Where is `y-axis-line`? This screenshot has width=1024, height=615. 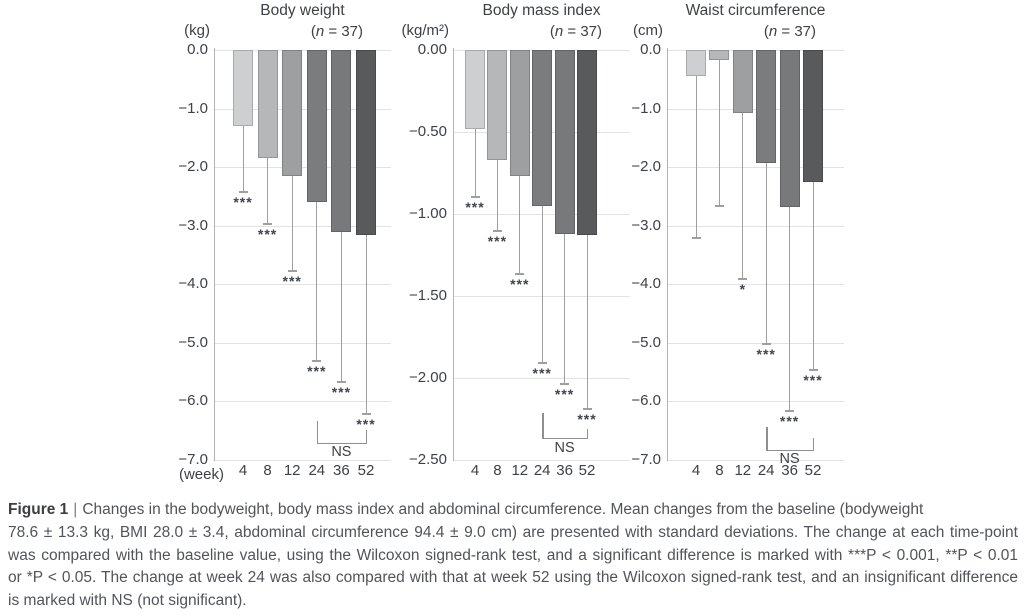
y-axis-line is located at coordinates (214, 254).